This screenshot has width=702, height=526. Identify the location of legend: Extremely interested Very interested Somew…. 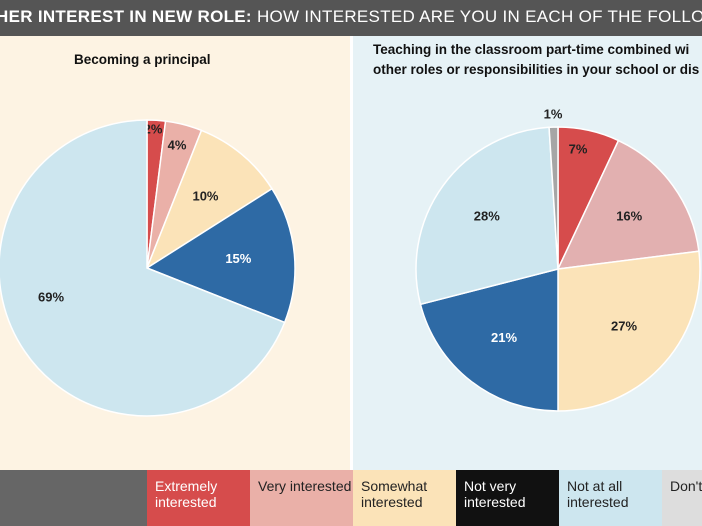
(351, 498).